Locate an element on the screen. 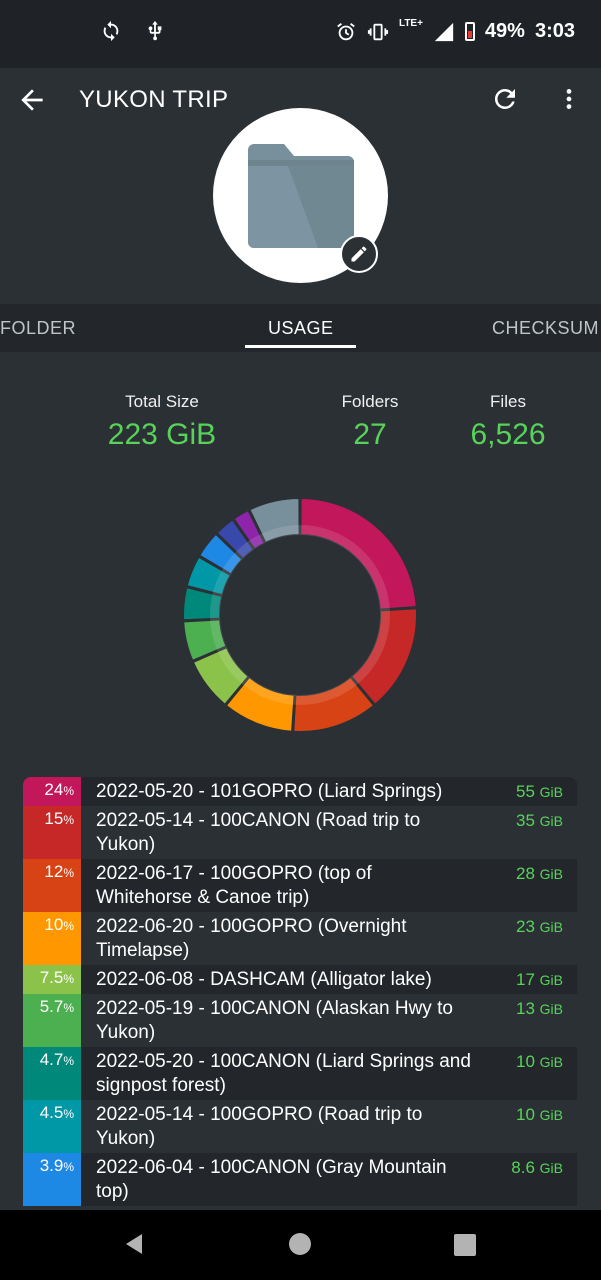  usage-folder-name: 2022-05-20 - 101GOPRO (Liard Springs) is located at coordinates (269, 791).